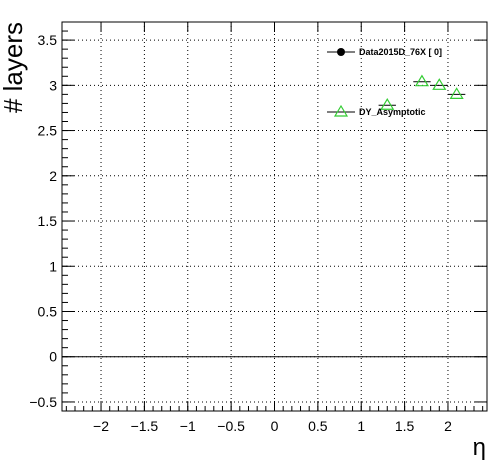  Describe the element at coordinates (48, 40) in the screenshot. I see `y-tick-label: 3.5` at that location.